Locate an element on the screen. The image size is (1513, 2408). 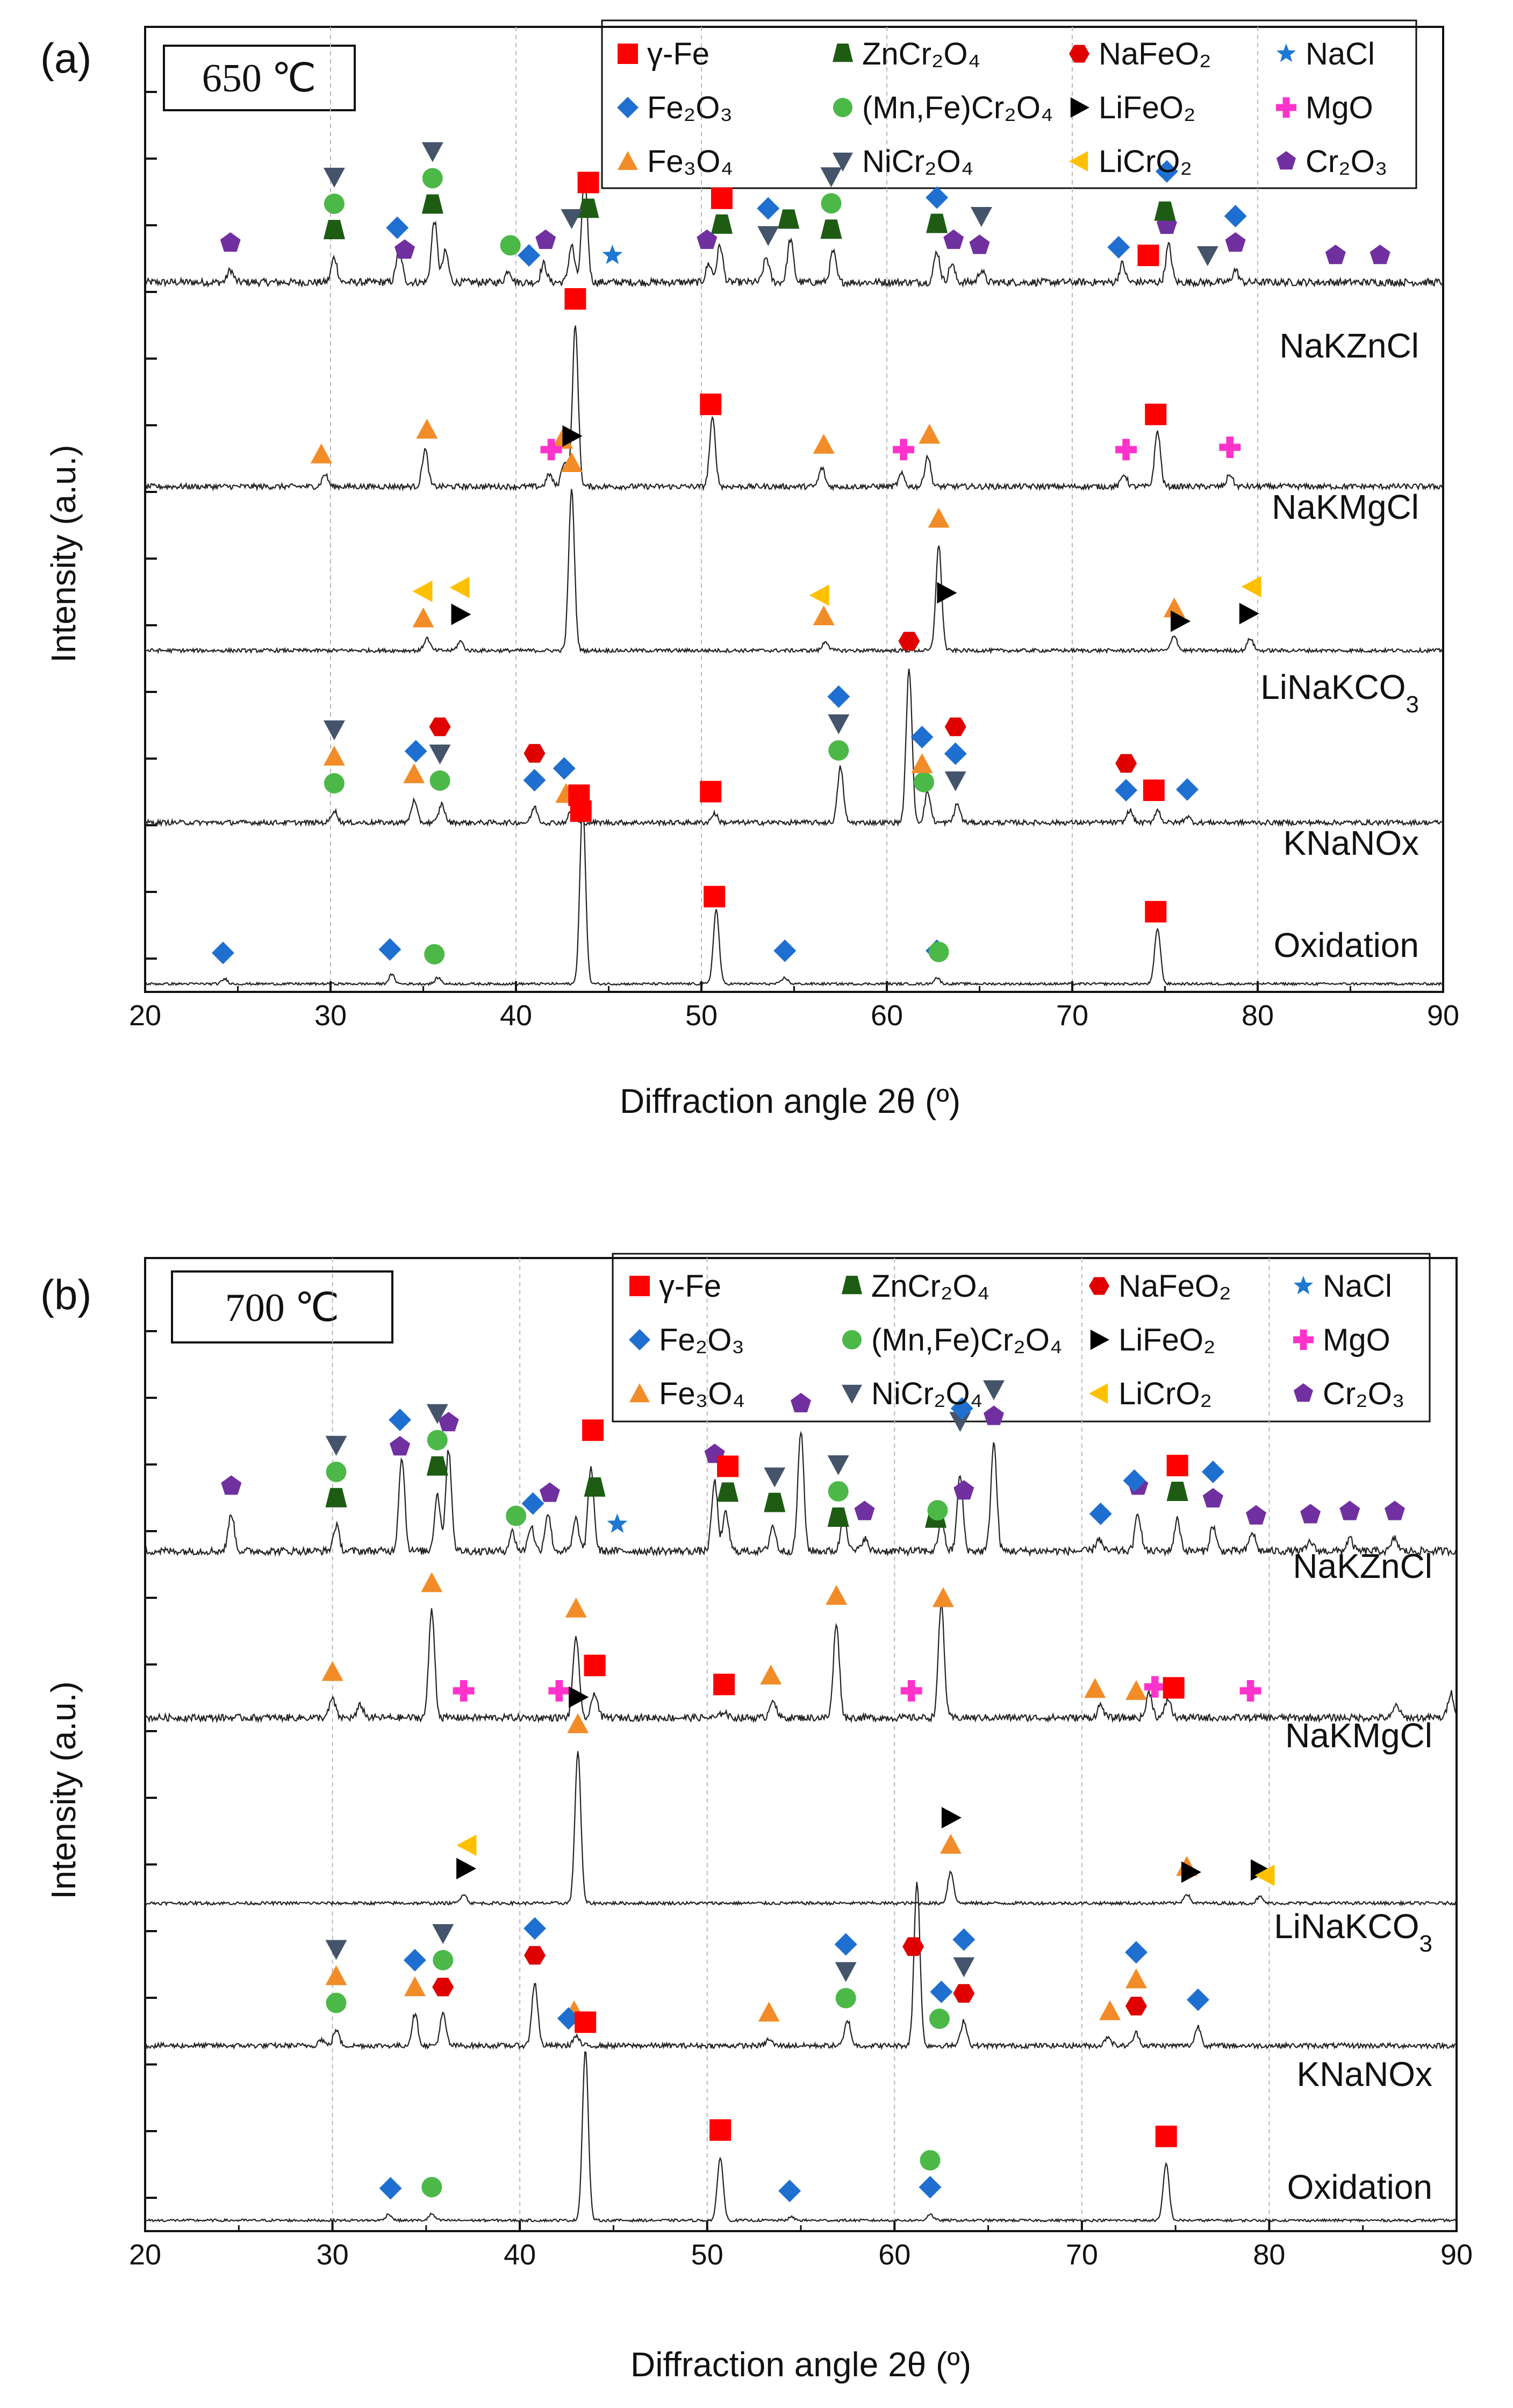
panel-b-temperature: 700 ℃ is located at coordinates (282, 1308).